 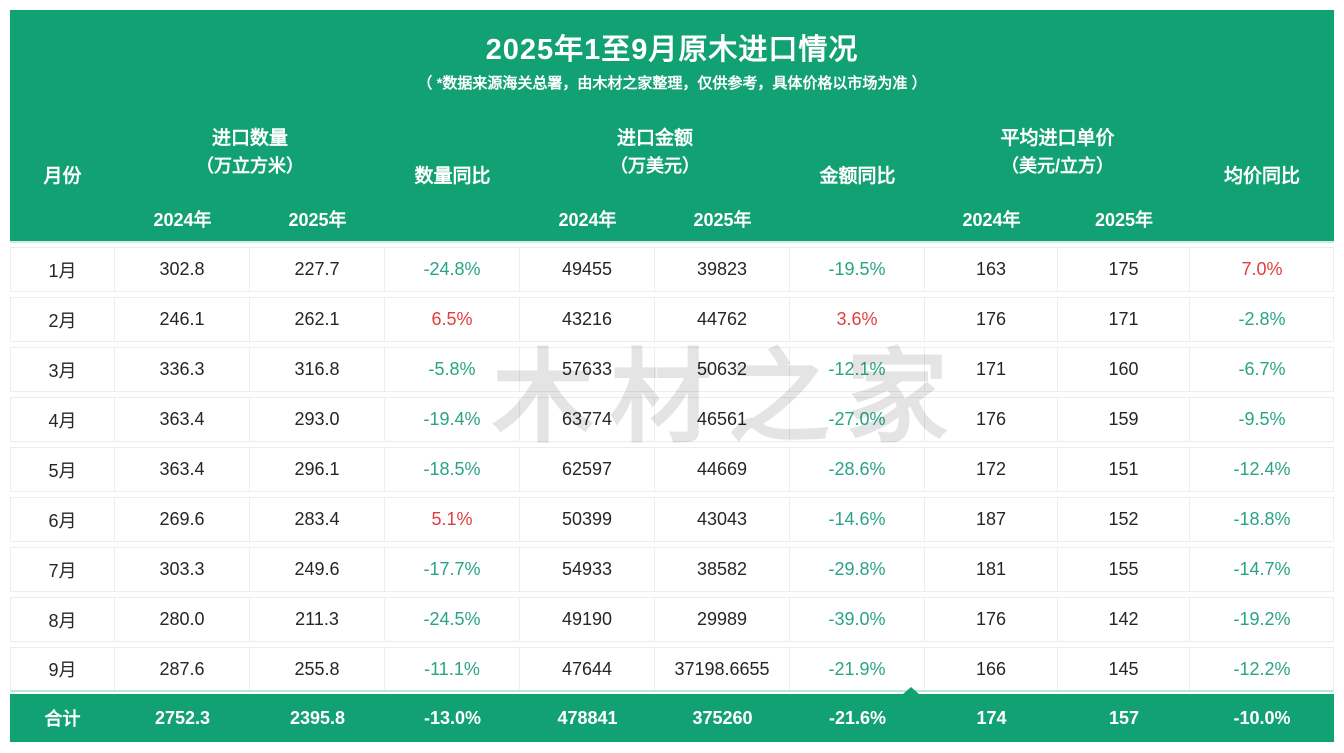 What do you see at coordinates (991, 219) in the screenshot?
I see `header-year-price-2024: 2024年` at bounding box center [991, 219].